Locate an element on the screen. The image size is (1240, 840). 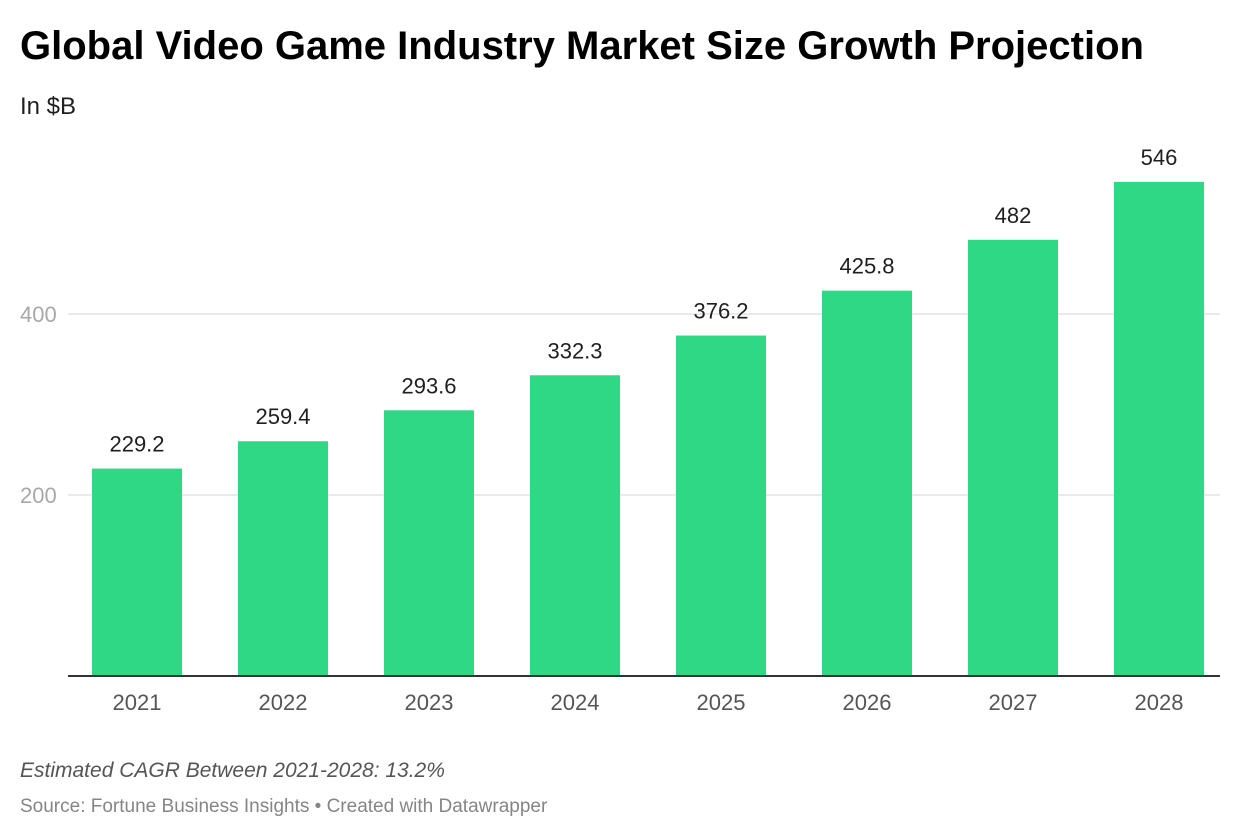
bar-2023 is located at coordinates (429, 543).